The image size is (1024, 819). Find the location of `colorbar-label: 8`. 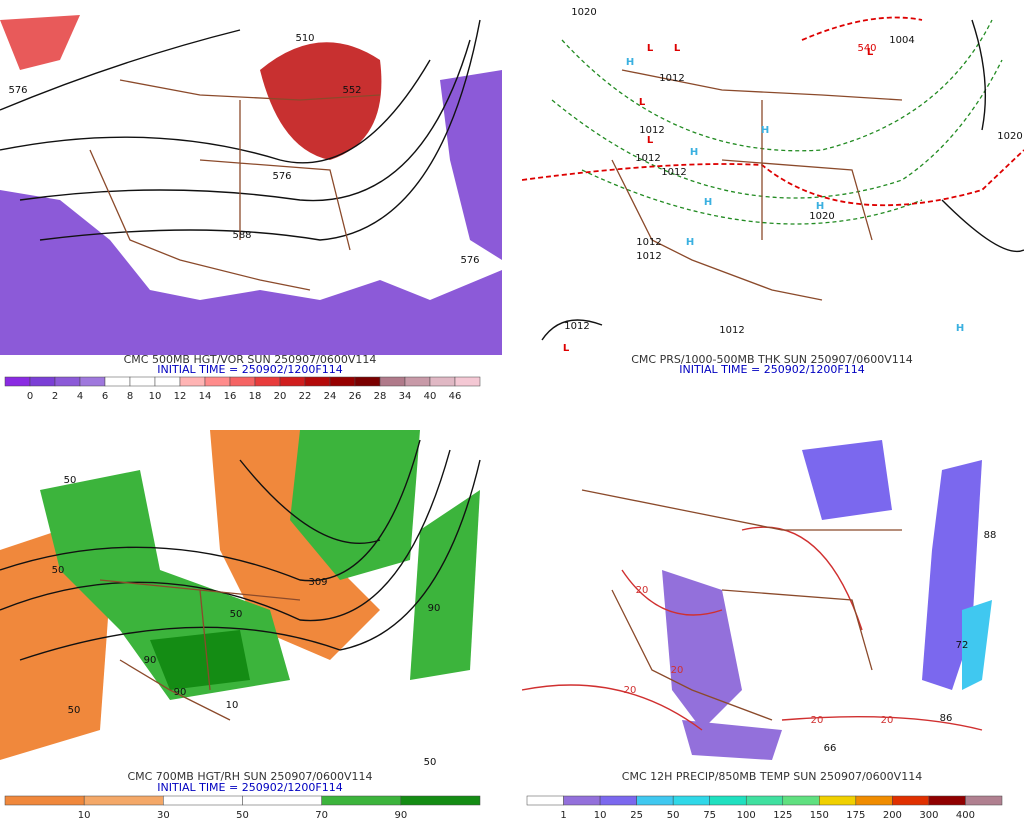

colorbar-label: 8 is located at coordinates (130, 395).